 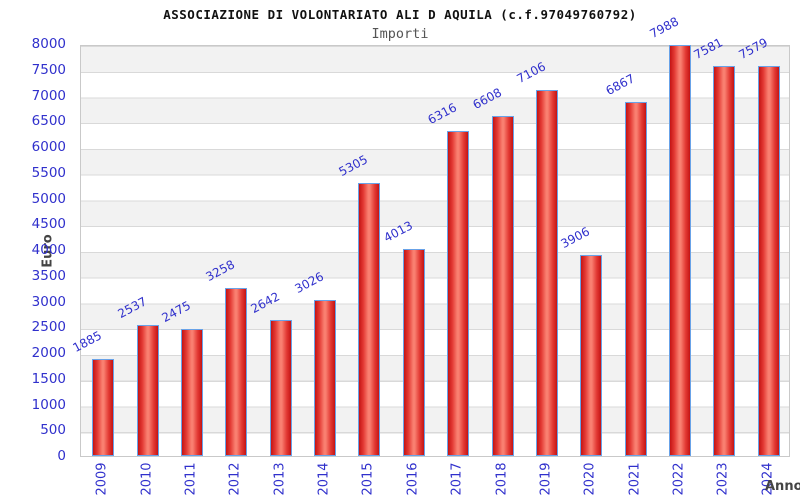 What do you see at coordinates (236, 372) in the screenshot?
I see `bar-2012` at bounding box center [236, 372].